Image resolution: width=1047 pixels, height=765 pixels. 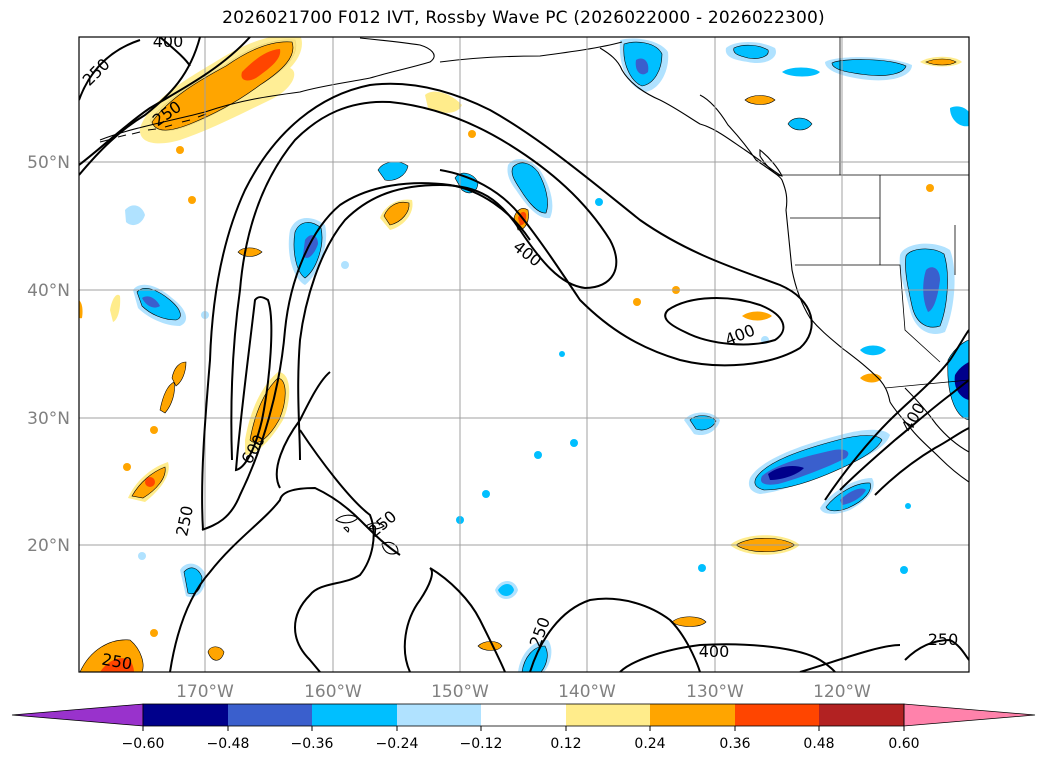 I want to click on contour-label-250-southeast: 250, so click(x=943, y=639).